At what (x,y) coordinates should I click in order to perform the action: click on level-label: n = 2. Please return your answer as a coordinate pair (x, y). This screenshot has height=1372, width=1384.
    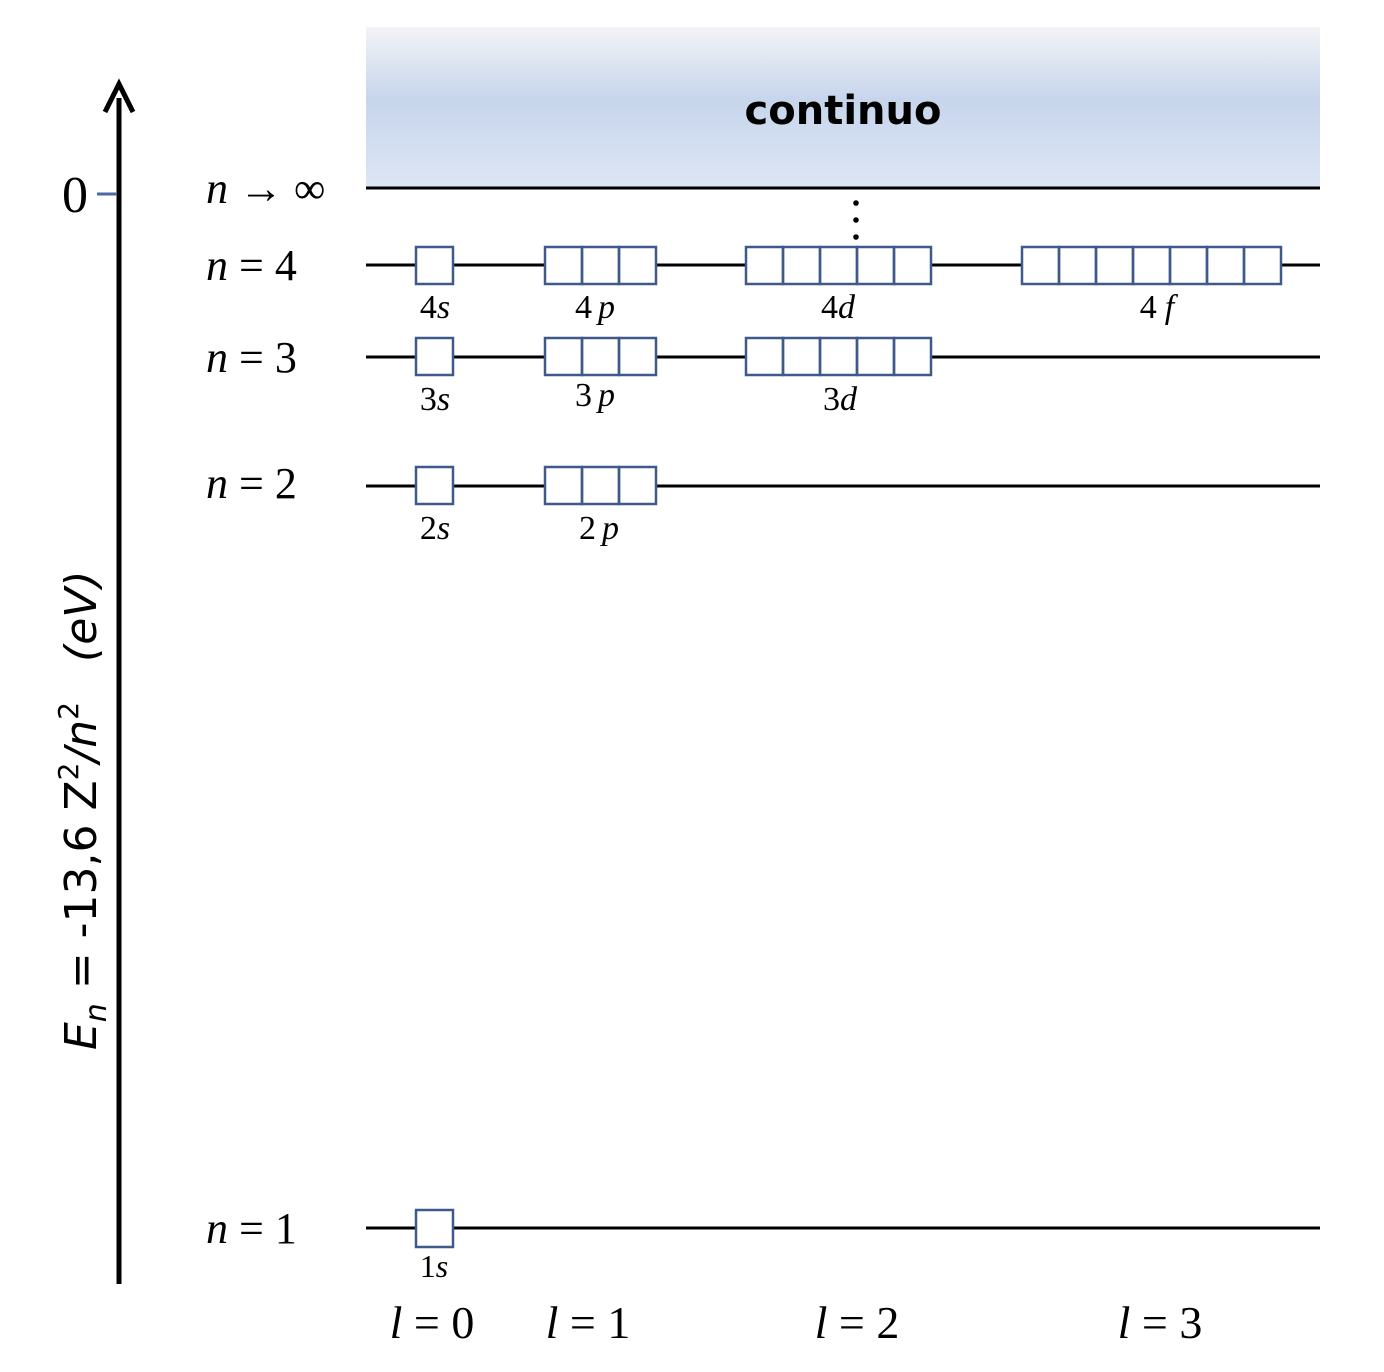
    Looking at the image, I should click on (251, 483).